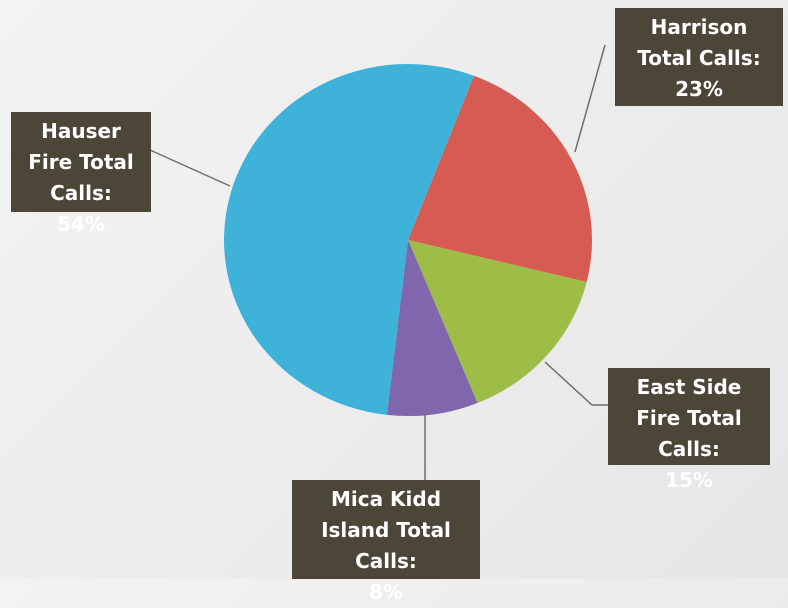  Describe the element at coordinates (386, 530) in the screenshot. I see `category-label: Mica Kidd Island Total Calls:` at that location.